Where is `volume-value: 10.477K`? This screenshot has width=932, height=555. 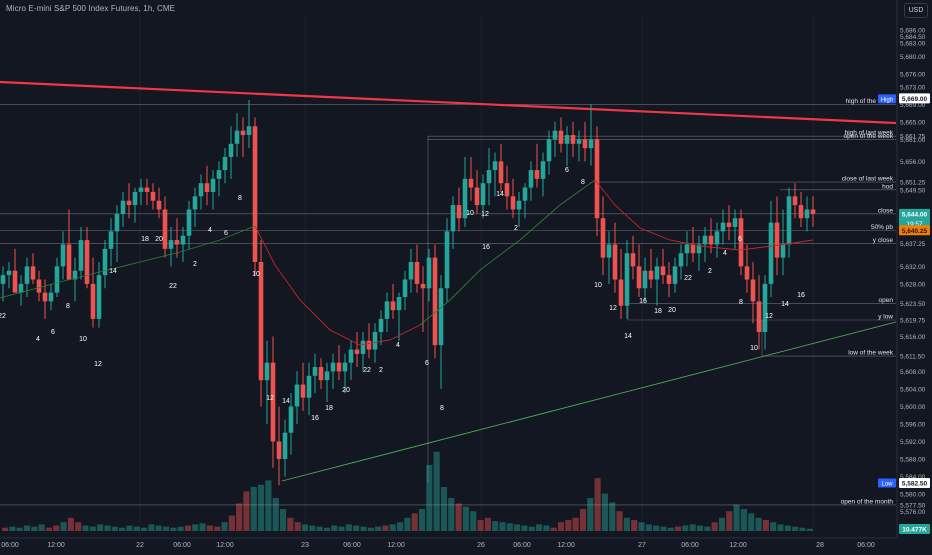
volume-value: 10.477K is located at coordinates (914, 530).